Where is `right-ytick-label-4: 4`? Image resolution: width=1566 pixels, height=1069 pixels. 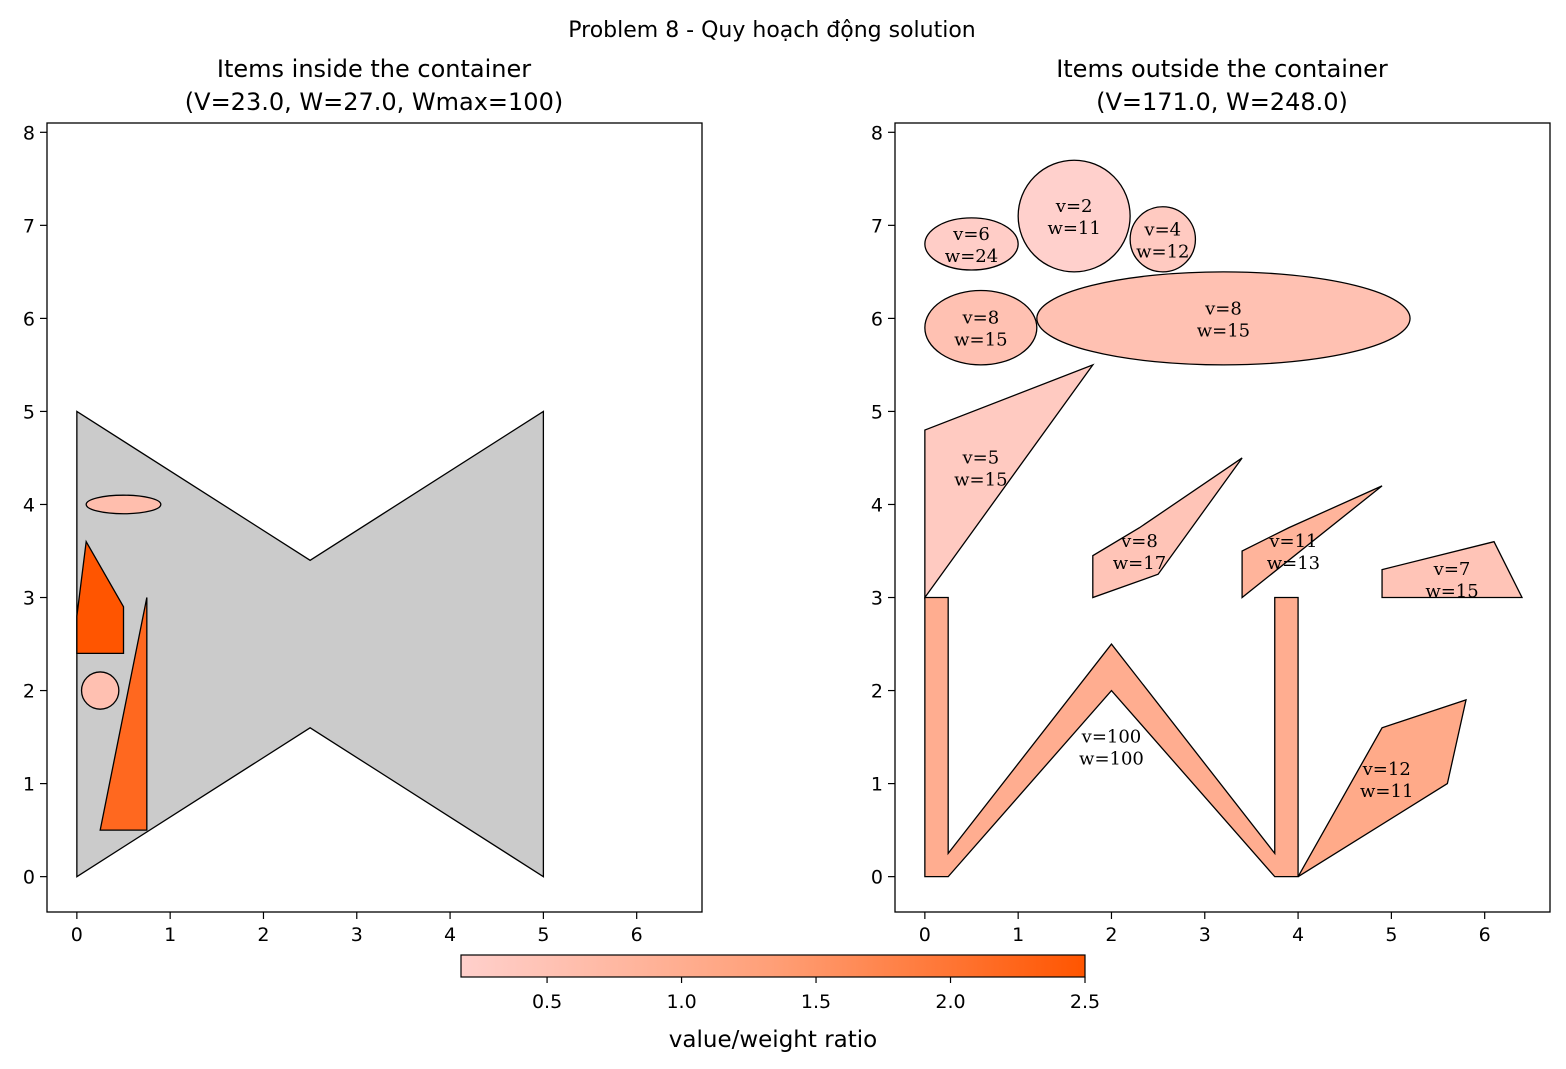 right-ytick-label-4: 4 is located at coordinates (877, 505).